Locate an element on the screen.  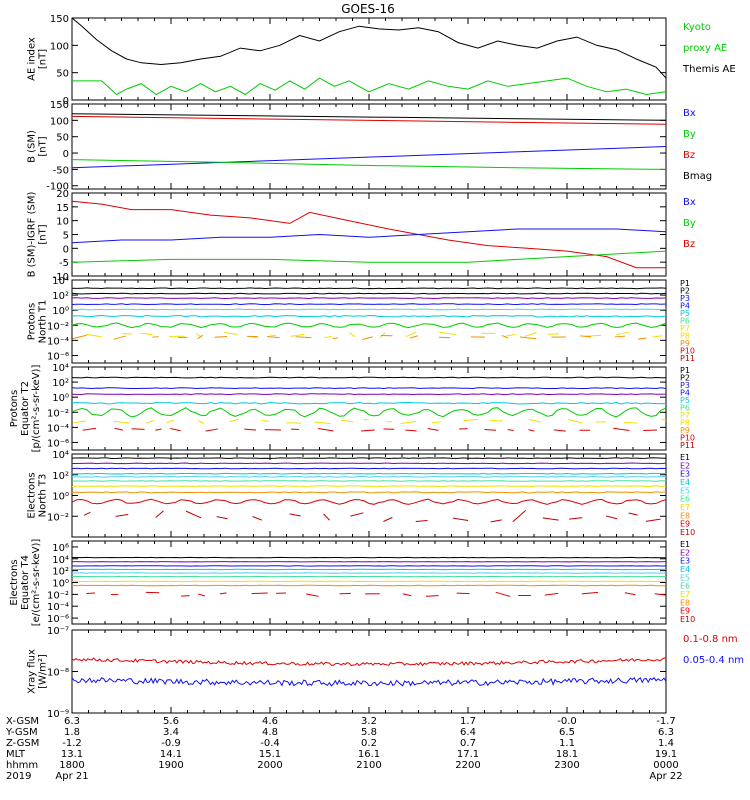
legend-entry: P11 is located at coordinates (687, 358).